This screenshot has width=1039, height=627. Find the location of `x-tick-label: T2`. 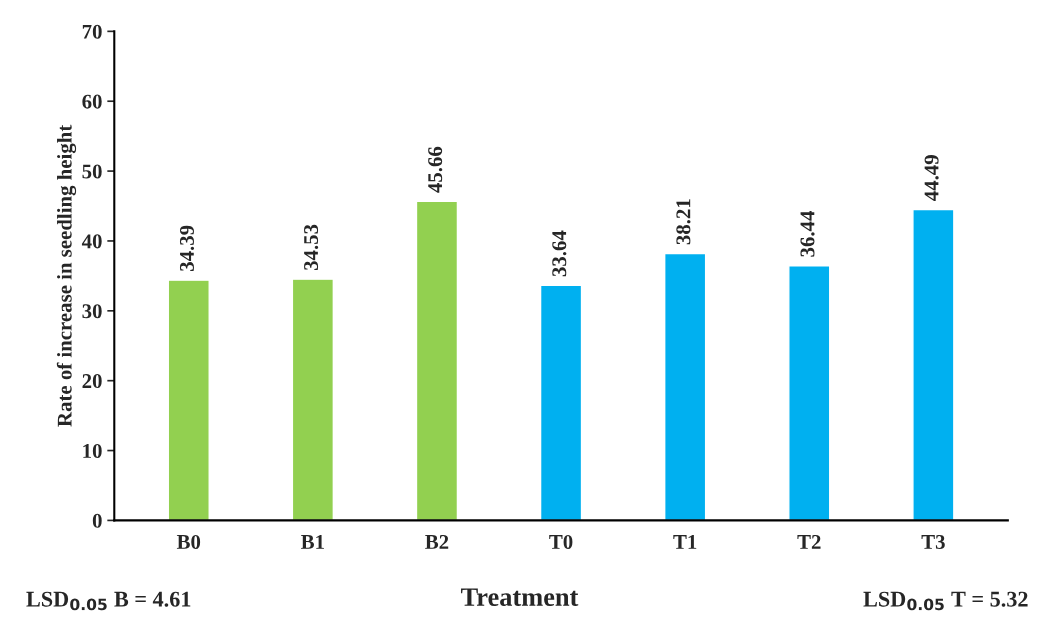

x-tick-label: T2 is located at coordinates (809, 541).